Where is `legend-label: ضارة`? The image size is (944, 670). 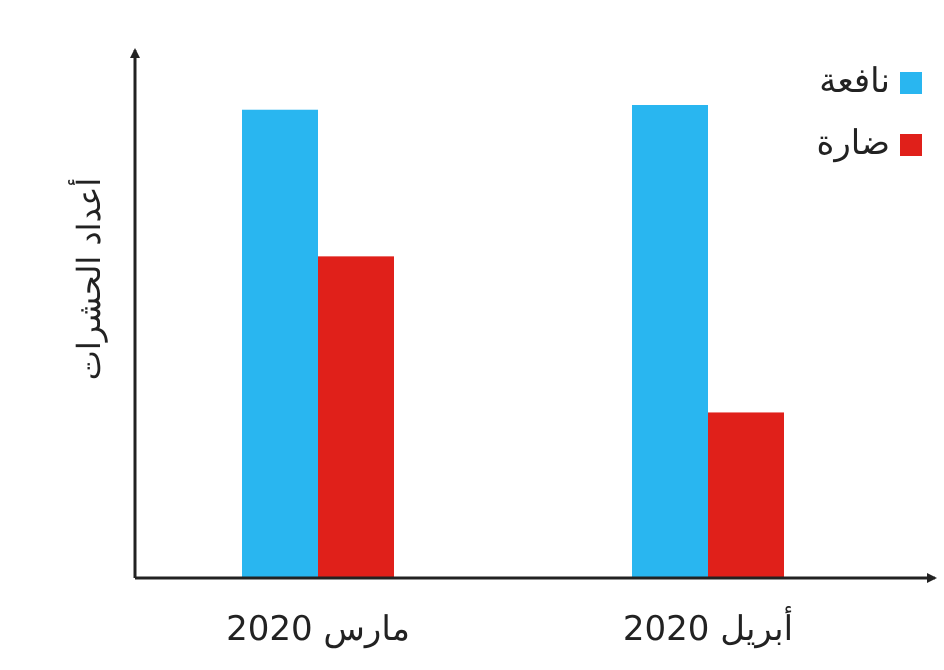
legend-label: ضارة is located at coordinates (853, 143).